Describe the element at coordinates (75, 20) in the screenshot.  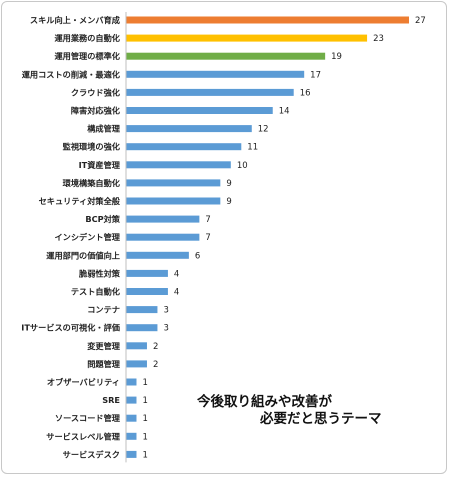
I see `category-label: スキル向上・メンバ育成` at that location.